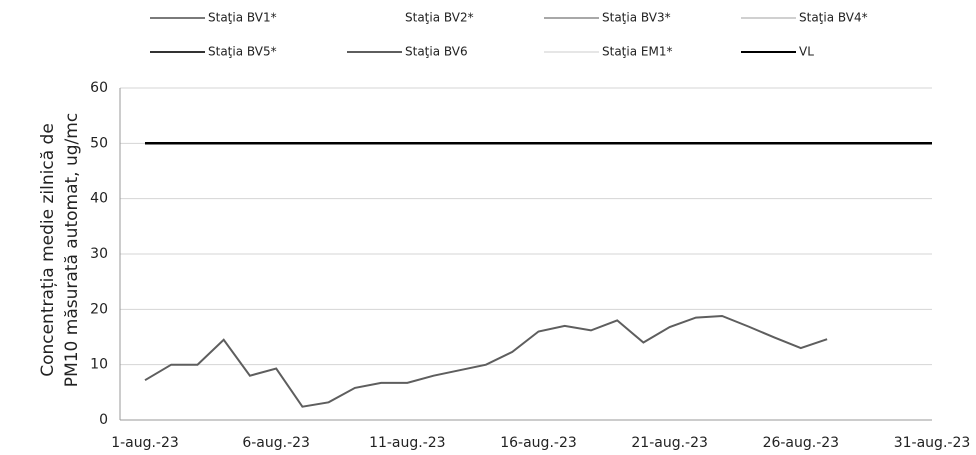 Image resolution: width=976 pixels, height=455 pixels. I want to click on legend-label: Staţia BV1*, so click(242, 18).